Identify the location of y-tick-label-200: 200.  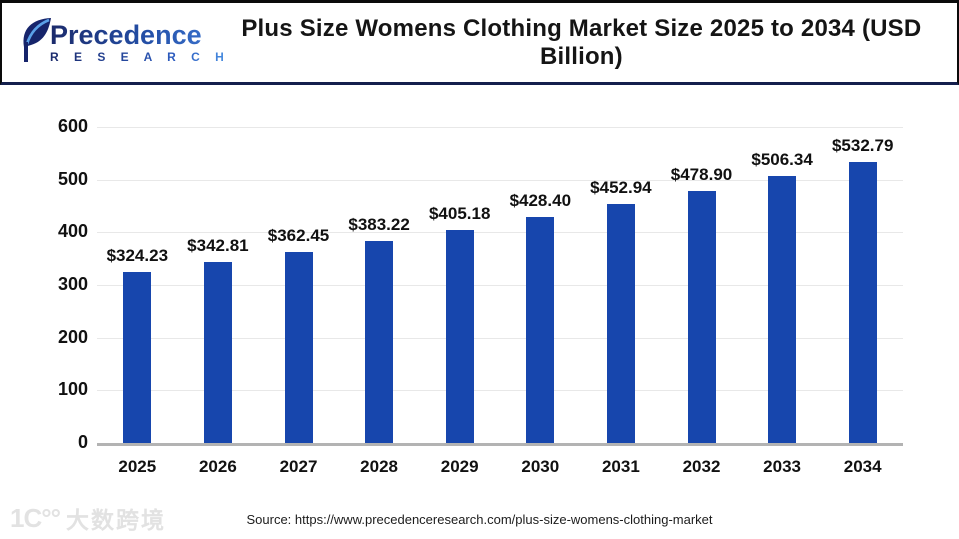
(72, 336).